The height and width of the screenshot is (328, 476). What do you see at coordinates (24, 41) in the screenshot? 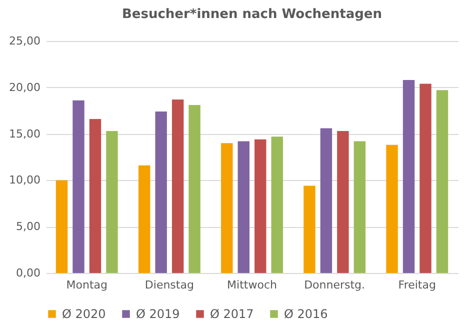
I see `y-tick-label: 25,00` at bounding box center [24, 41].